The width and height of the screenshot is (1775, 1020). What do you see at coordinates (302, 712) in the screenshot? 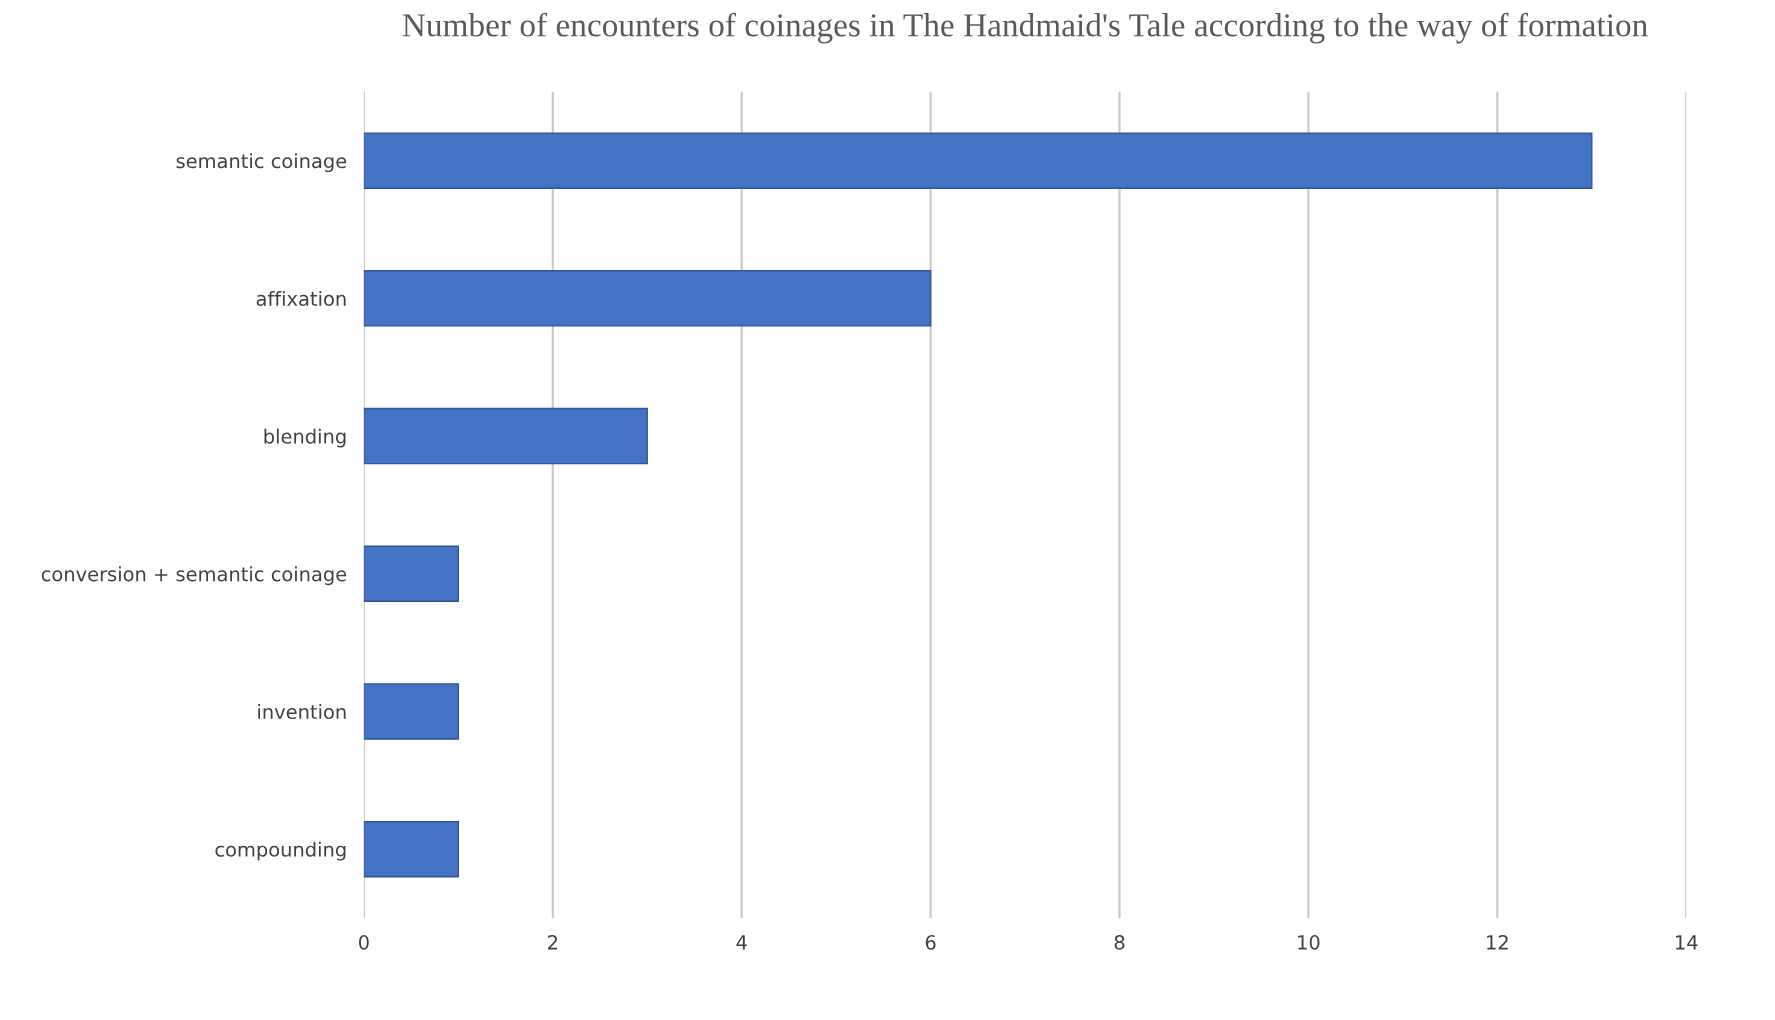
I see `y-tick-label: invention` at bounding box center [302, 712].